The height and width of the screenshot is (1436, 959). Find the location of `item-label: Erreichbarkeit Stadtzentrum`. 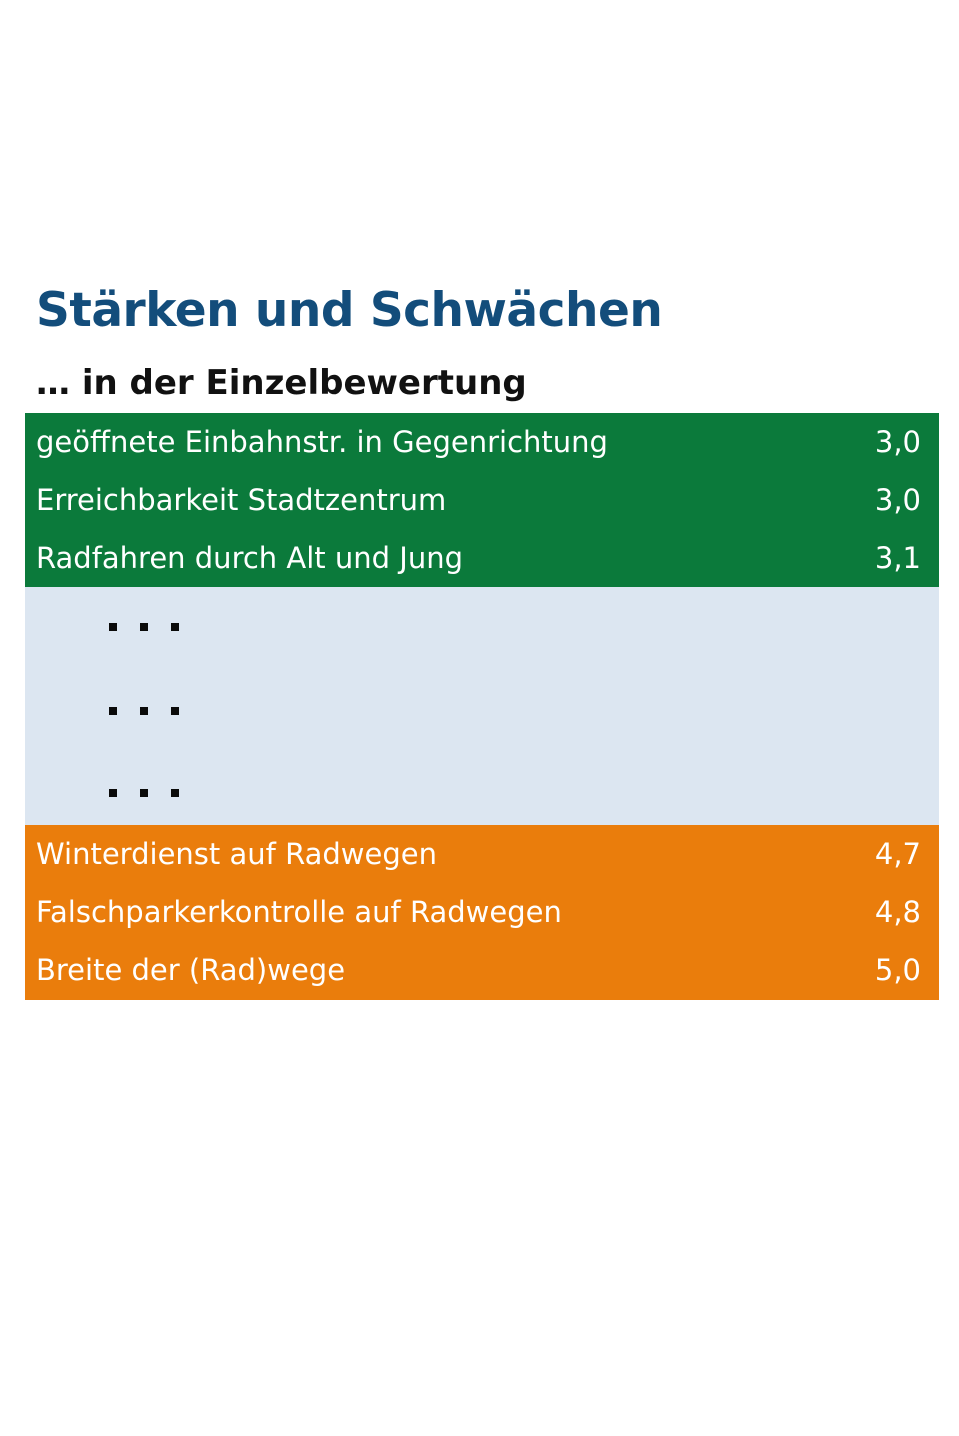

item-label: Erreichbarkeit Stadtzentrum is located at coordinates (241, 500).